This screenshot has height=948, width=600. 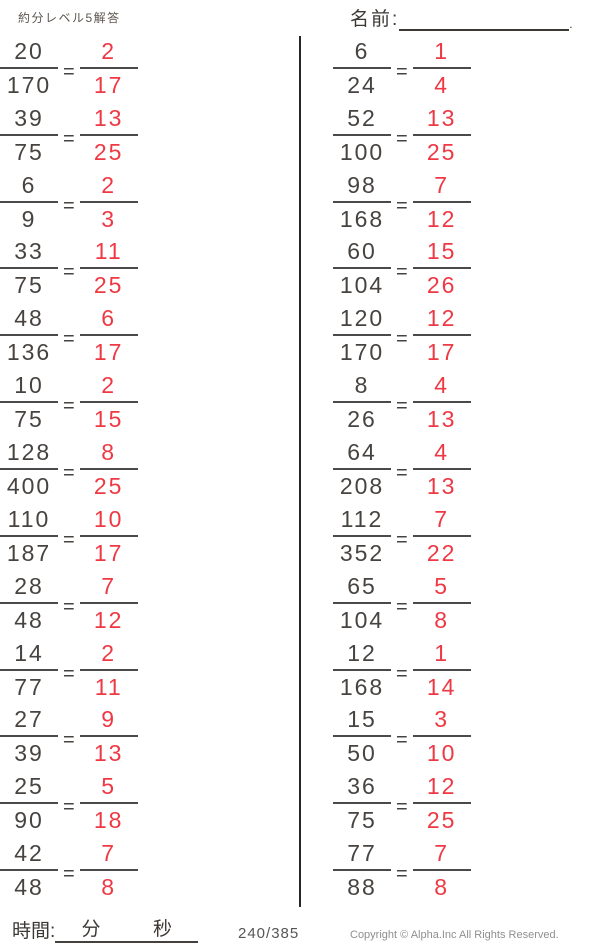 What do you see at coordinates (362, 121) in the screenshot?
I see `problem-numerator: 52` at bounding box center [362, 121].